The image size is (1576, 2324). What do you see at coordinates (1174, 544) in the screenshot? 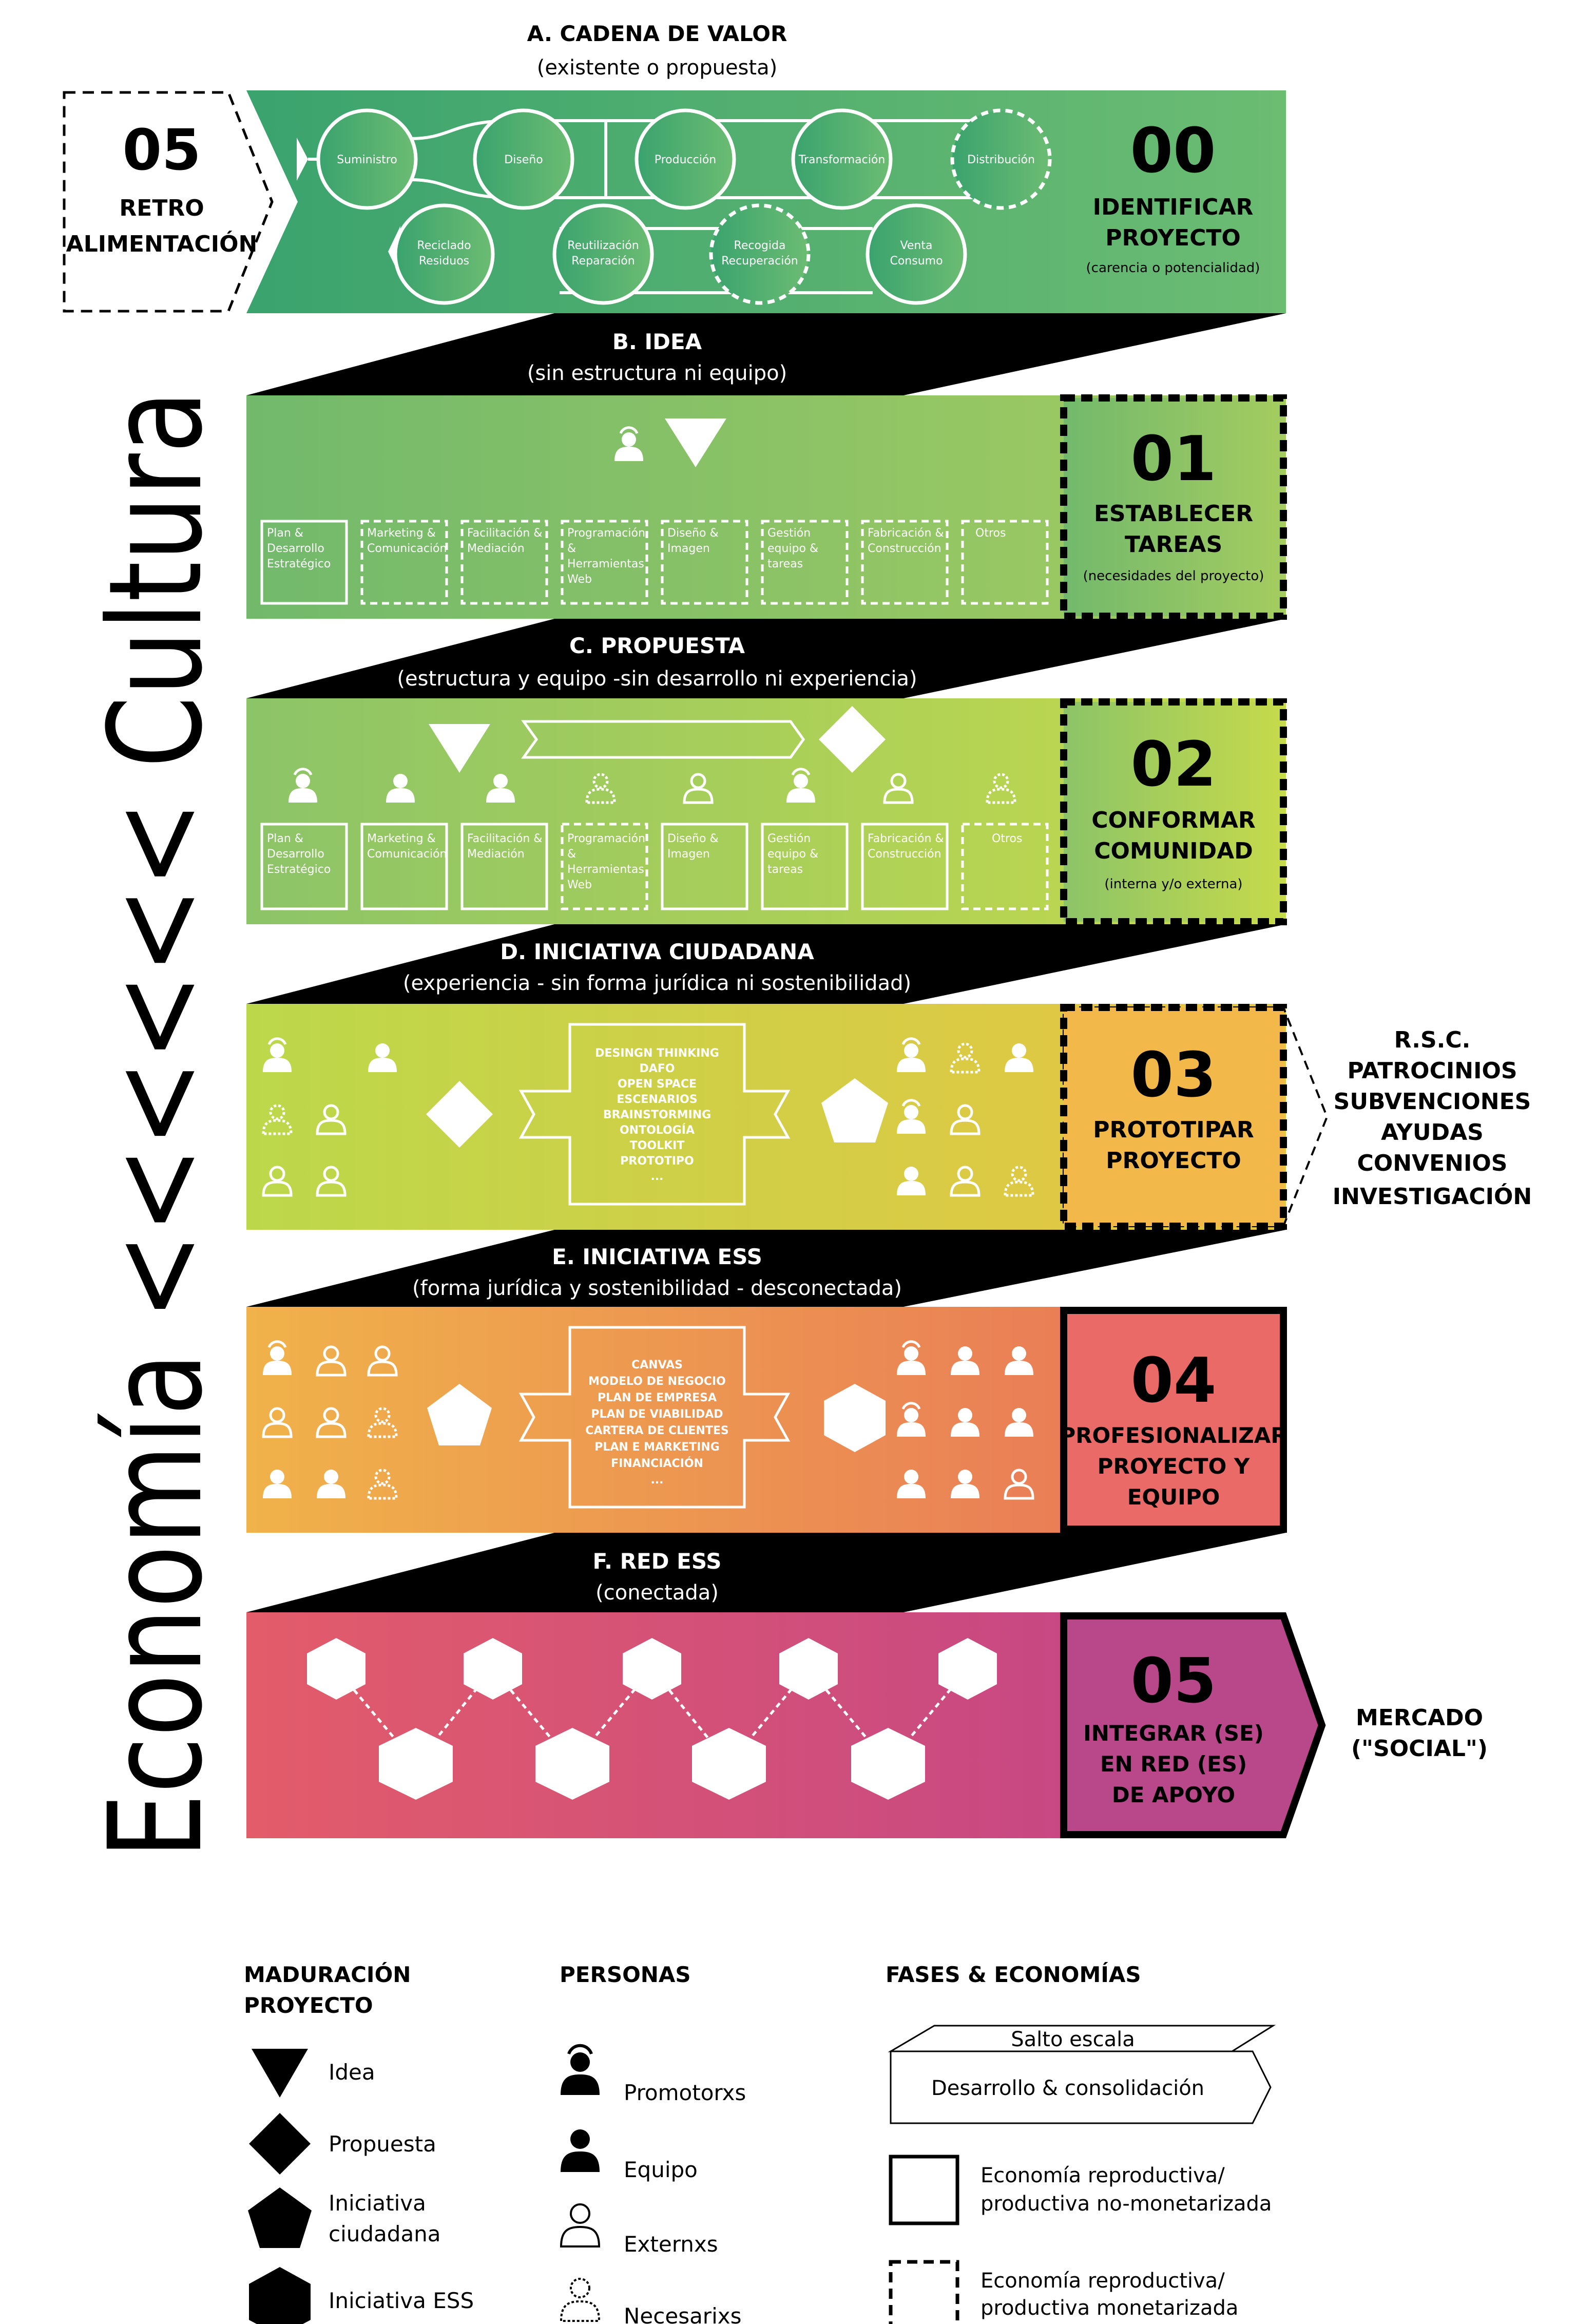
I see `svg-text: TAREAS` at bounding box center [1174, 544].